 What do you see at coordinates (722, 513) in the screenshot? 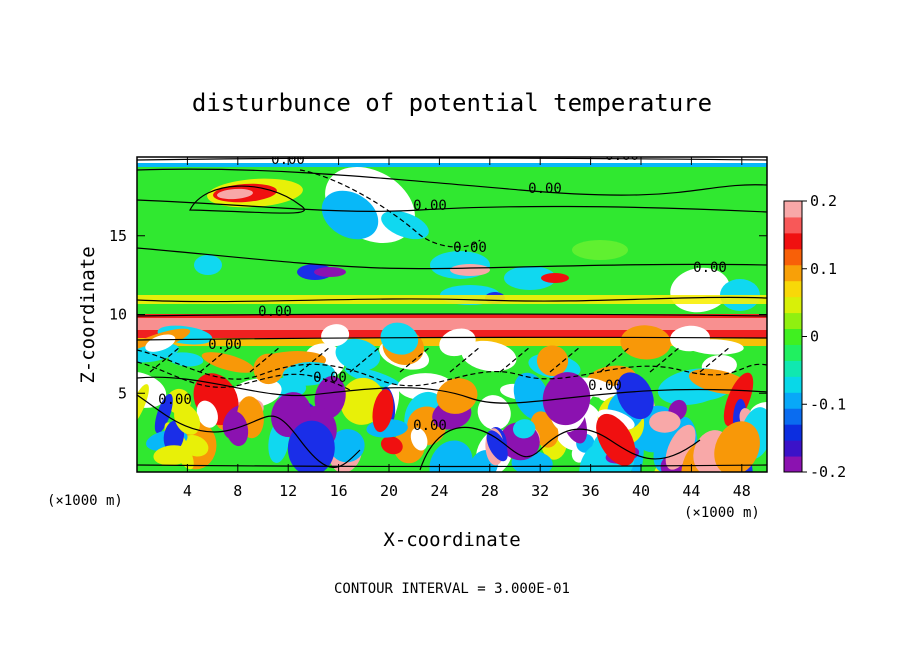
I see `x-unit-right: (×1000 m)` at bounding box center [722, 513].